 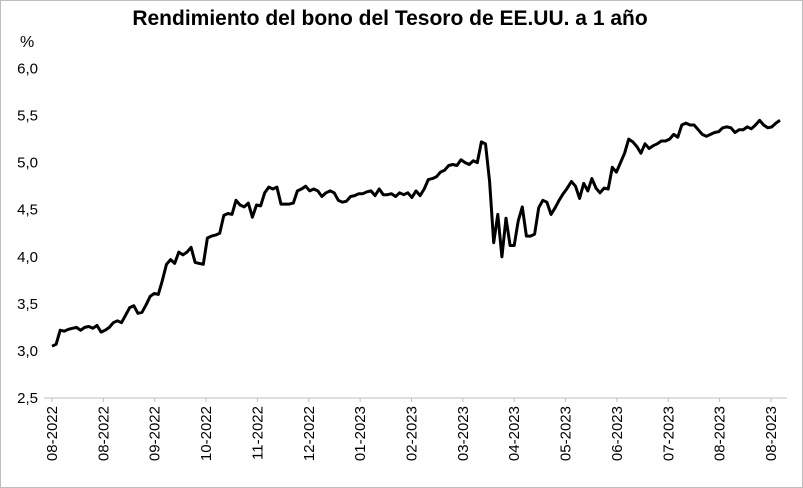 What do you see at coordinates (566, 433) in the screenshot?
I see `x-tick-label: 05-2023` at bounding box center [566, 433].